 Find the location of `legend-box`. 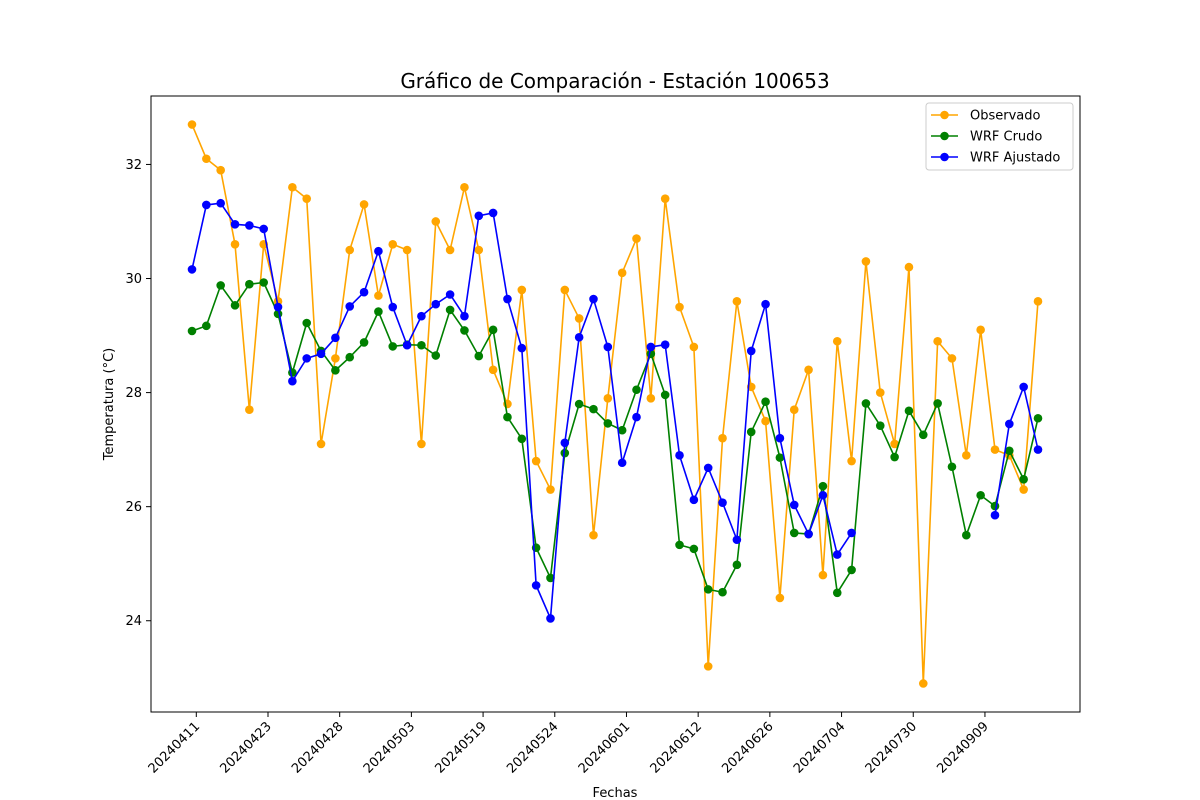

legend-box is located at coordinates (999, 136).